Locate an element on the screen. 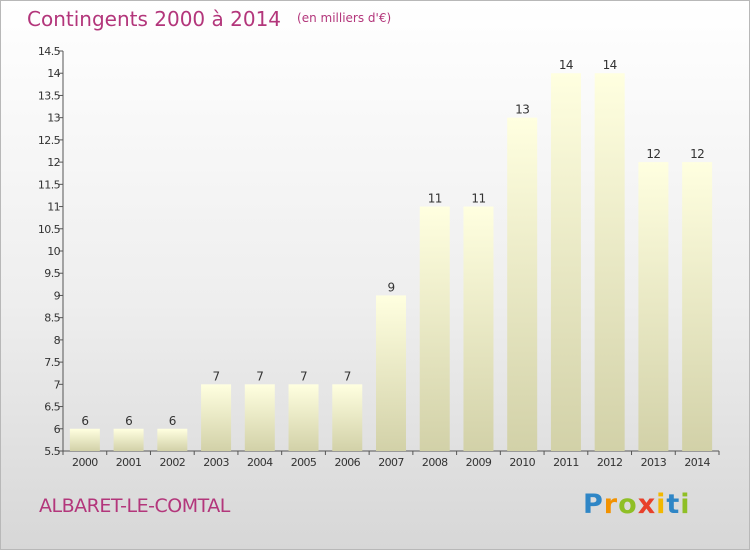 This screenshot has width=750, height=550. x-tick-label: 2008 is located at coordinates (435, 462).